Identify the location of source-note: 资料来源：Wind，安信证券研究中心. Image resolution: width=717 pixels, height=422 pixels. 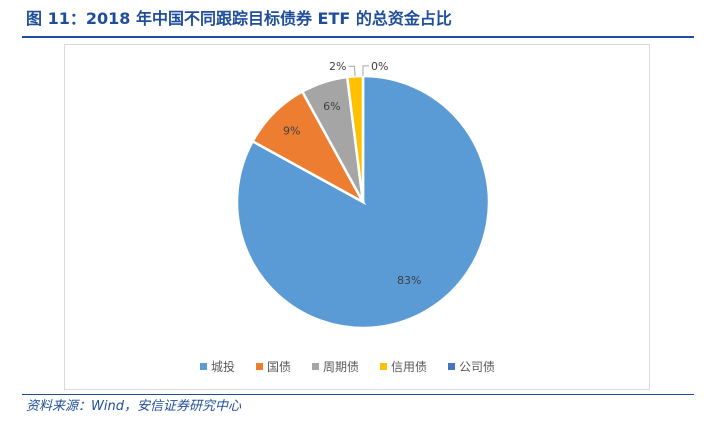
(133, 406).